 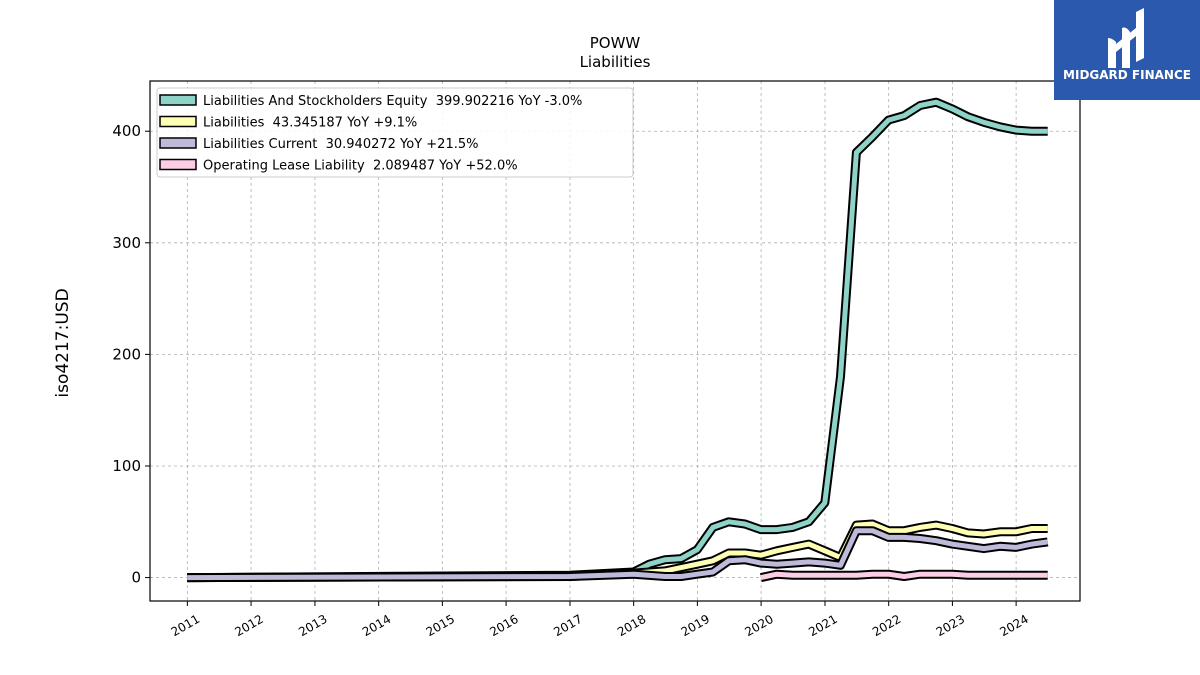 I want to click on x-tick-label: 2021, so click(x=822, y=625).